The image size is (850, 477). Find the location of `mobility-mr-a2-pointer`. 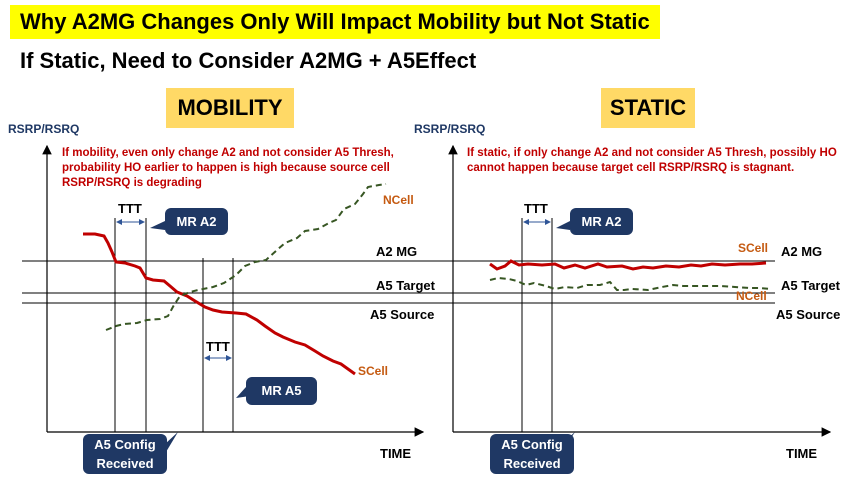

mobility-mr-a2-pointer is located at coordinates (157, 225).